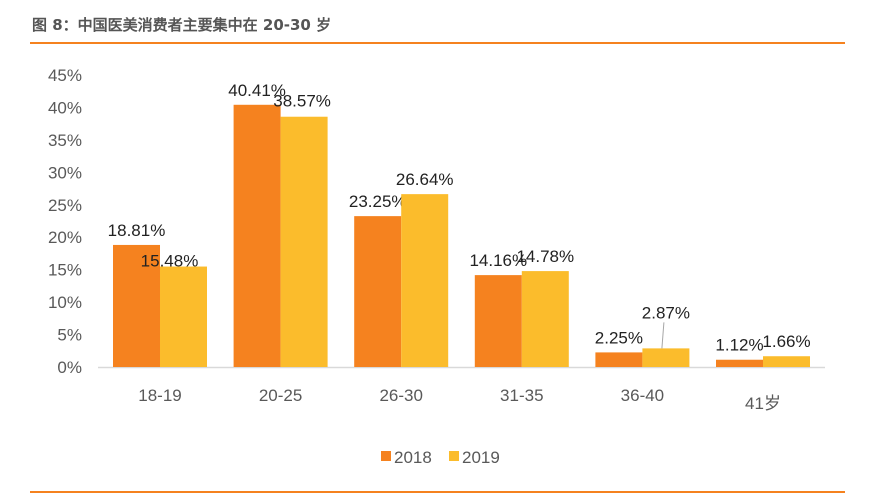  I want to click on data-label: 2.87%, so click(666, 312).